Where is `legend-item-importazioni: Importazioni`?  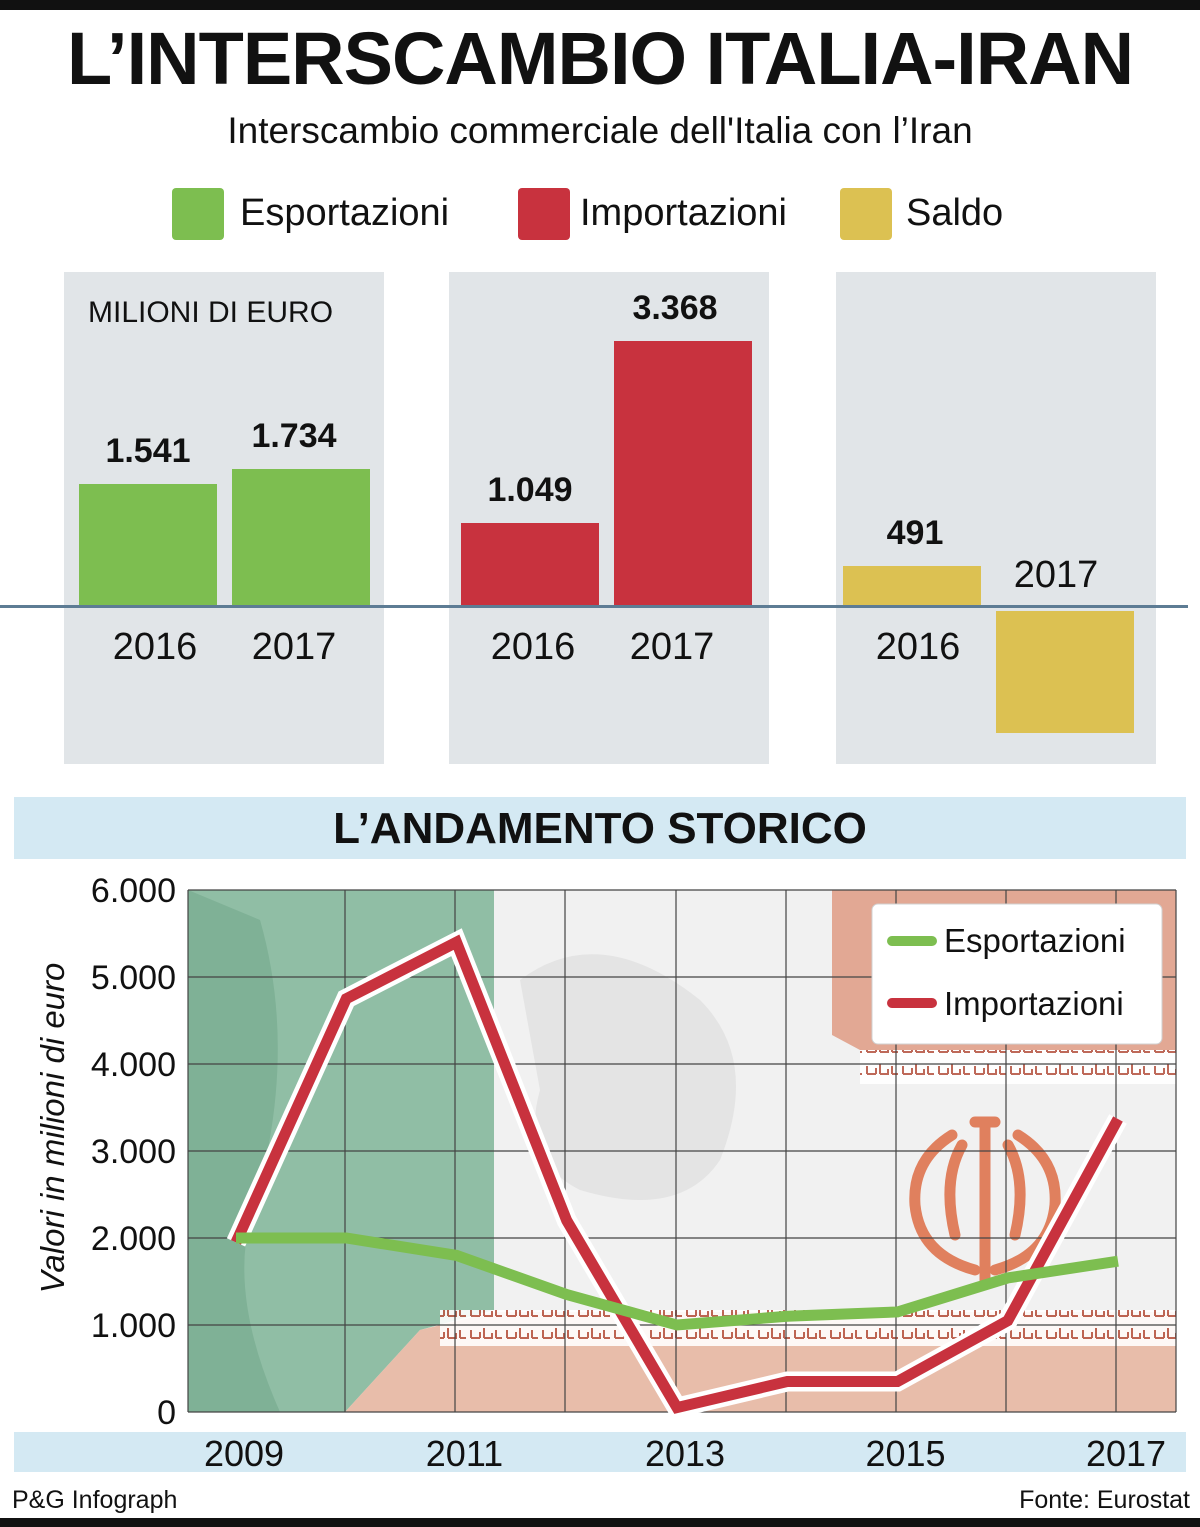 legend-item-importazioni: Importazioni is located at coordinates (673, 216).